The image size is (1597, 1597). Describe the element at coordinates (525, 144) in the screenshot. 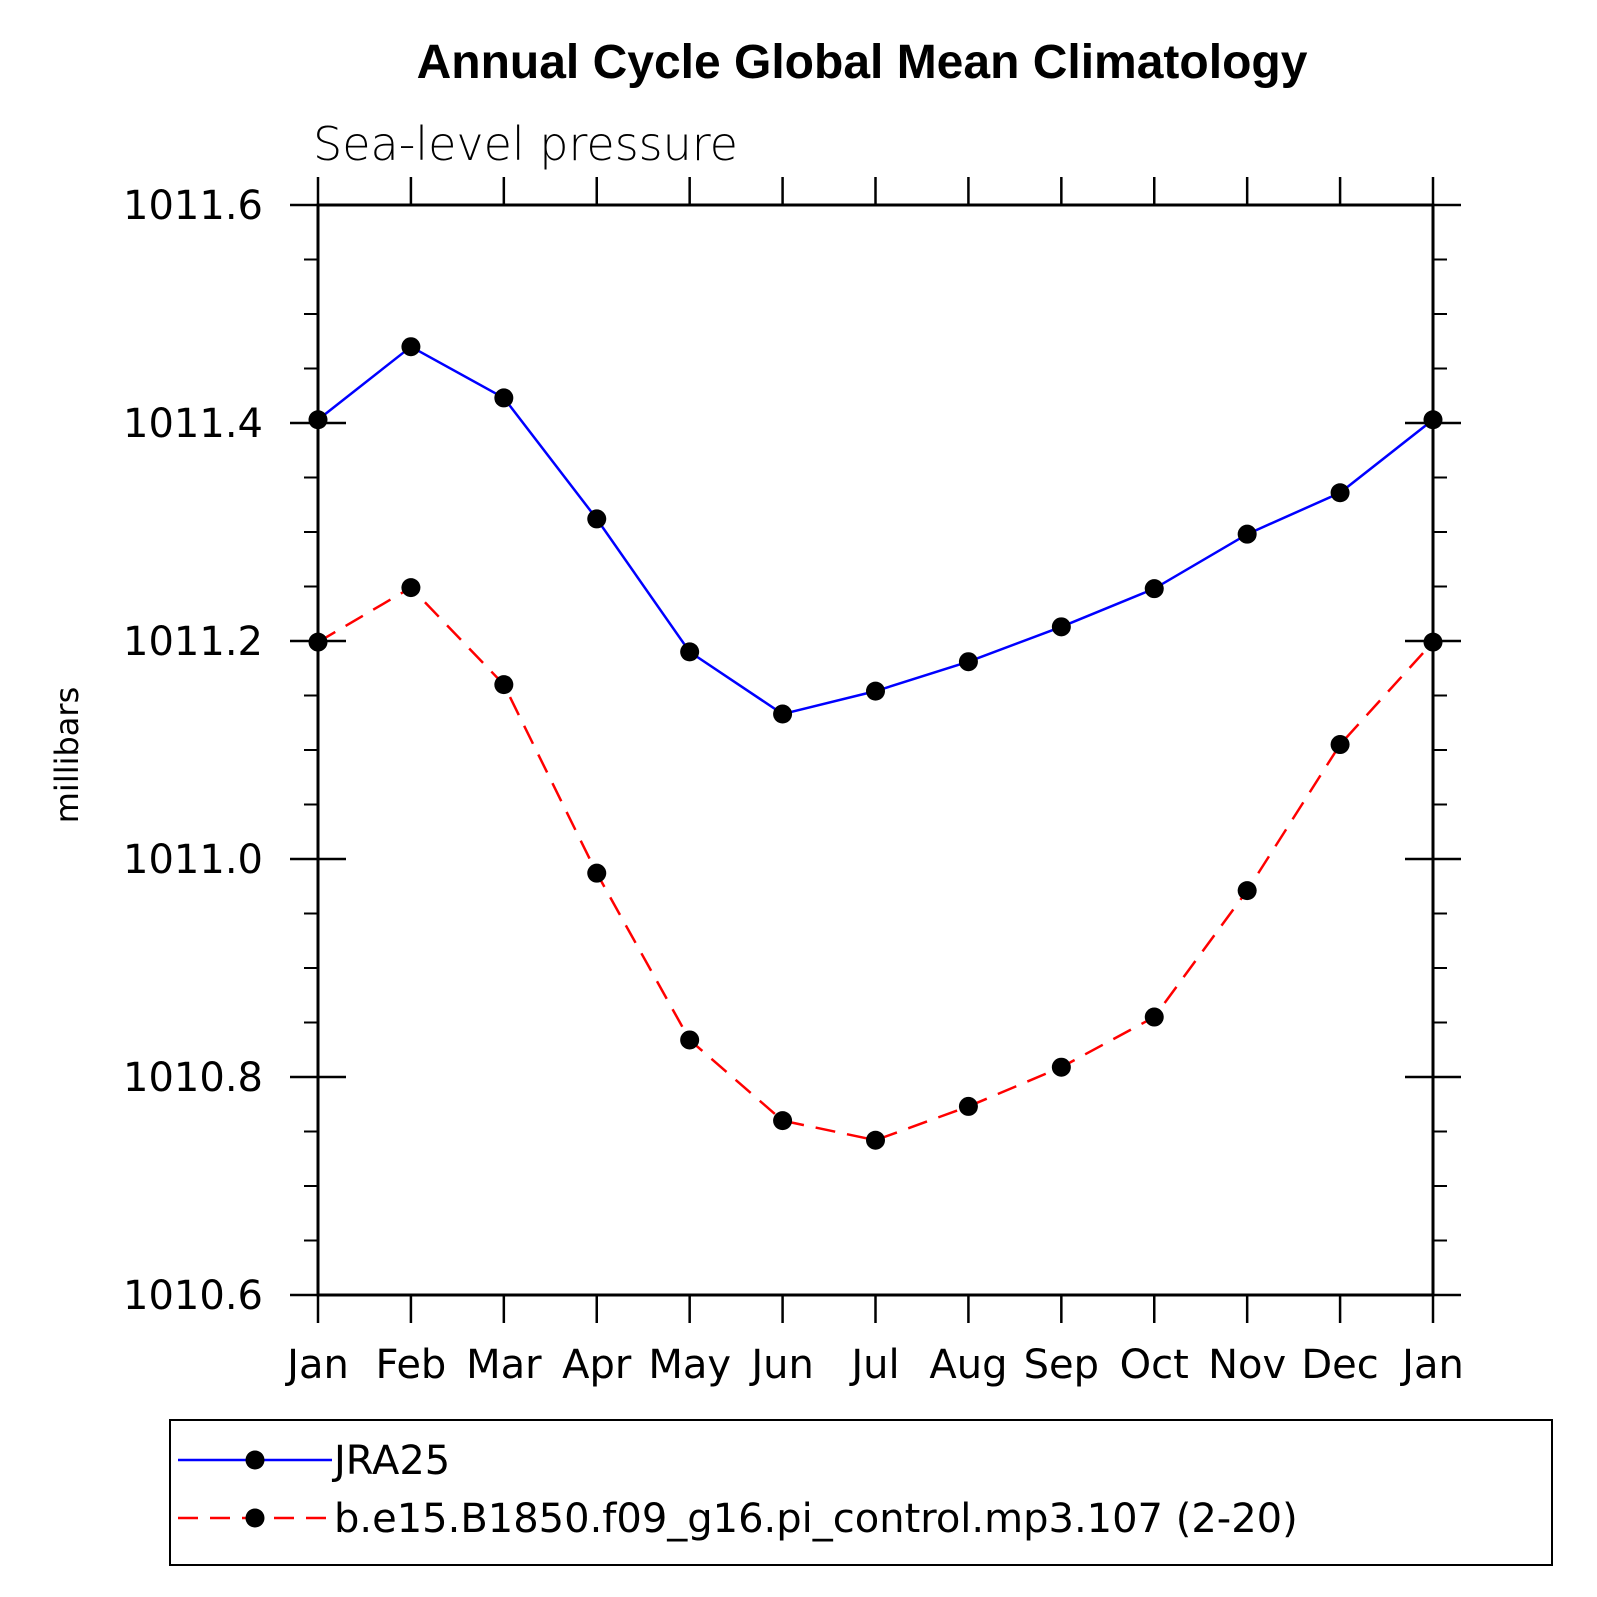

I see `chart-subtitle: Sea-level pressure` at that location.